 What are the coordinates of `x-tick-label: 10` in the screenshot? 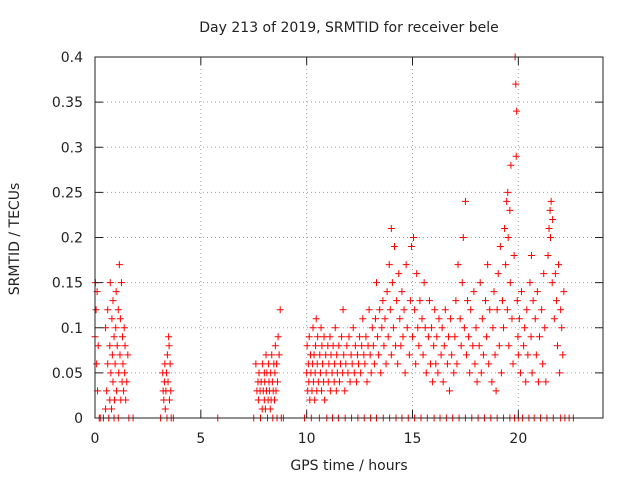 It's located at (307, 439).